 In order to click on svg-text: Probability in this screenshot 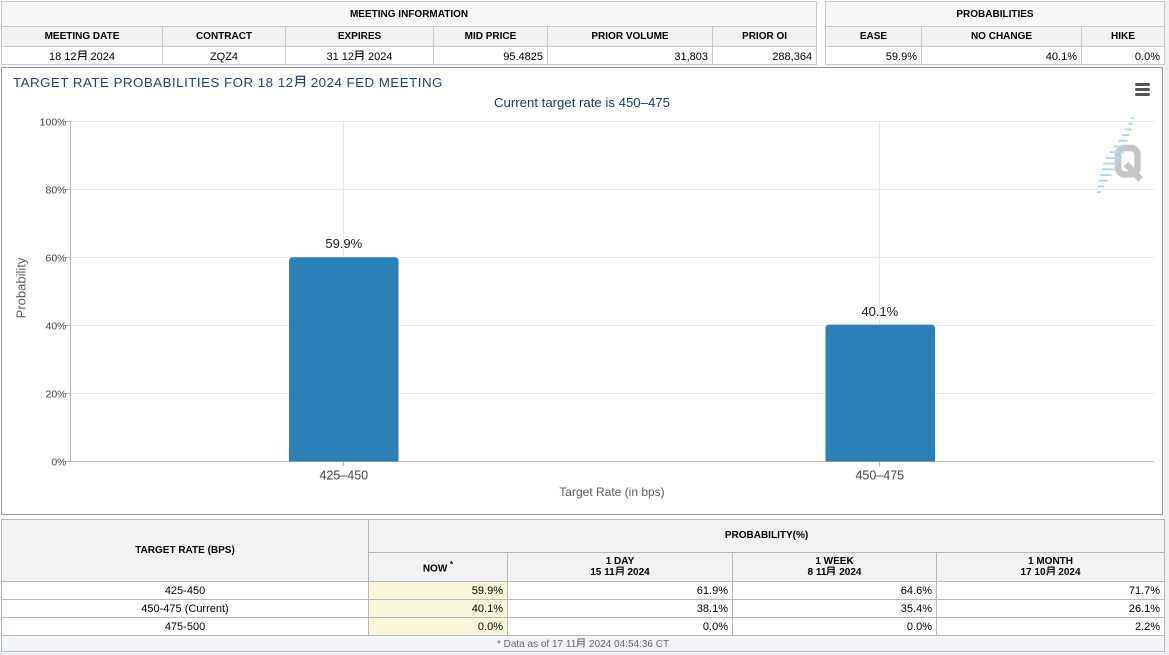, I will do `click(21, 287)`.